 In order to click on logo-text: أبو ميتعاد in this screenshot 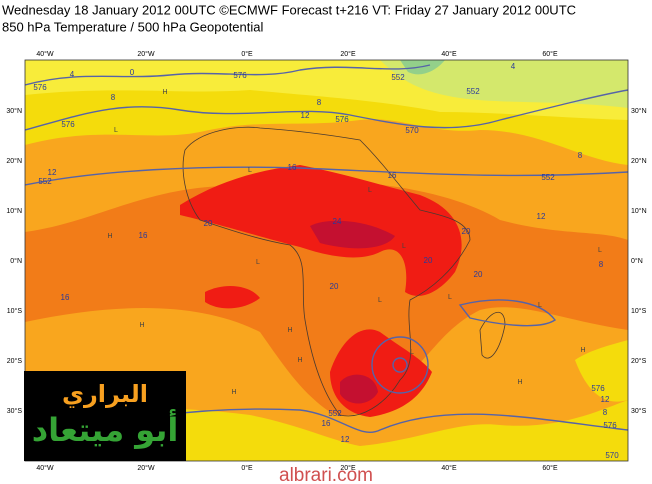, I will do `click(105, 429)`.